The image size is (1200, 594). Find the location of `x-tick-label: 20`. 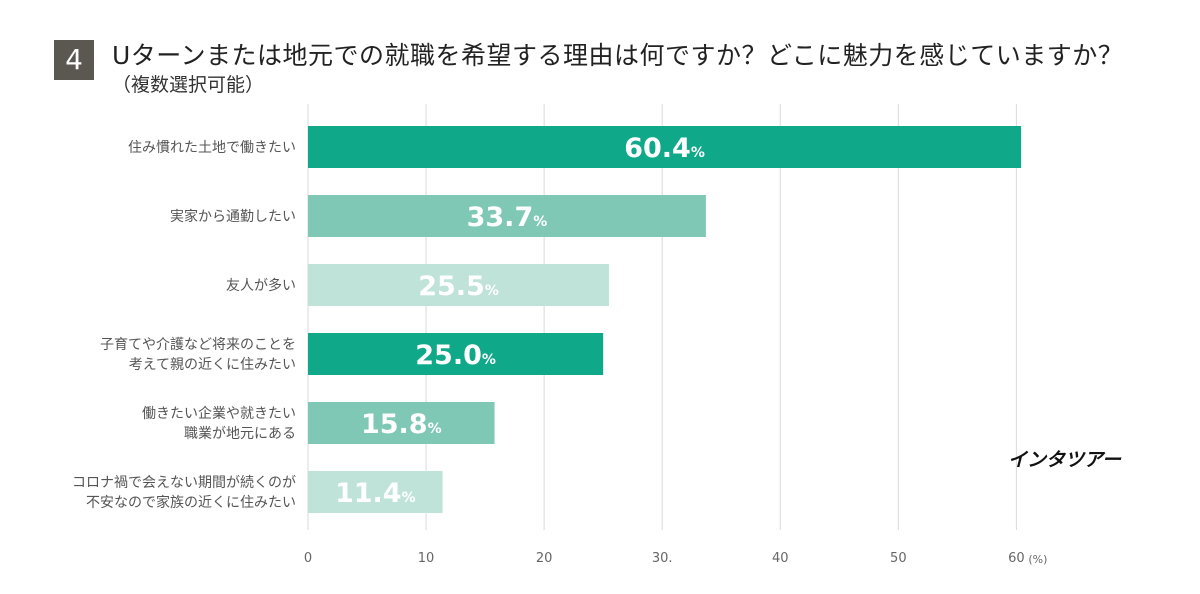

x-tick-label: 20 is located at coordinates (544, 558).